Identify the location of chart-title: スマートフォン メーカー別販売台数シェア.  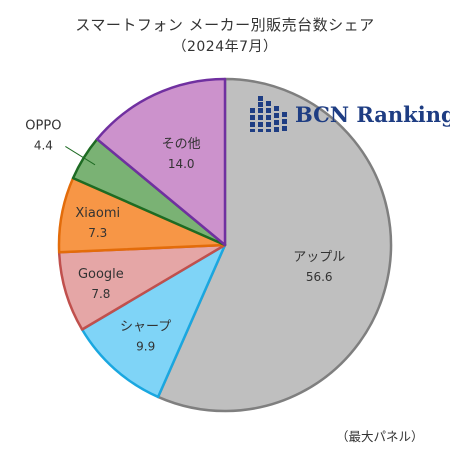
(225, 25).